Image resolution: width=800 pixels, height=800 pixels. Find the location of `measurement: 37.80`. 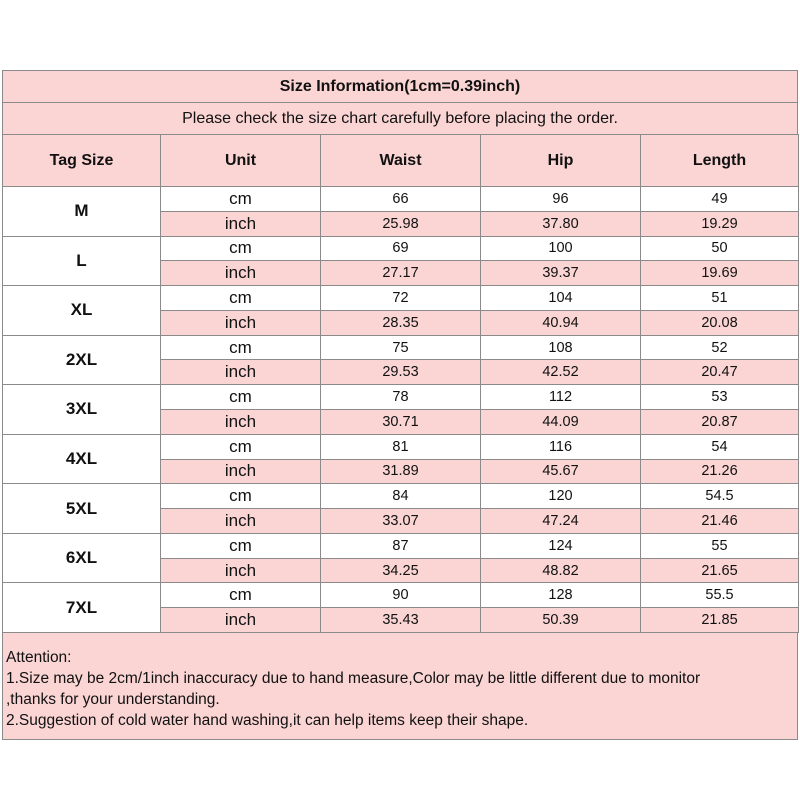

measurement: 37.80 is located at coordinates (560, 223).